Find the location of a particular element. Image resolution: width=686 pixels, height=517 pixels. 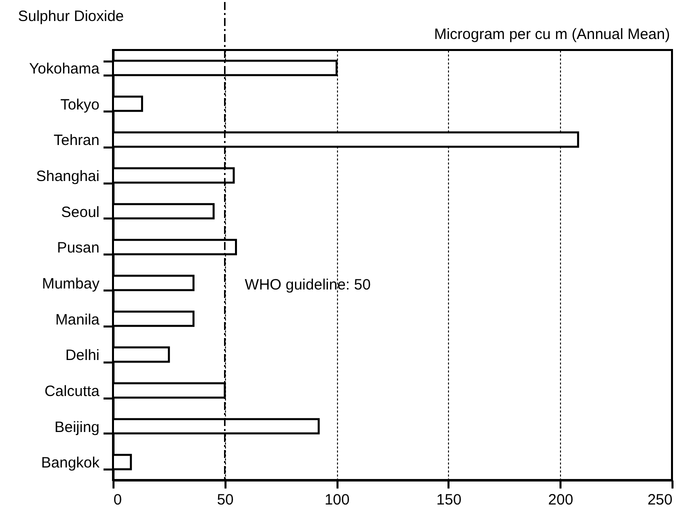

y-tick-label: Delhi is located at coordinates (82, 355).